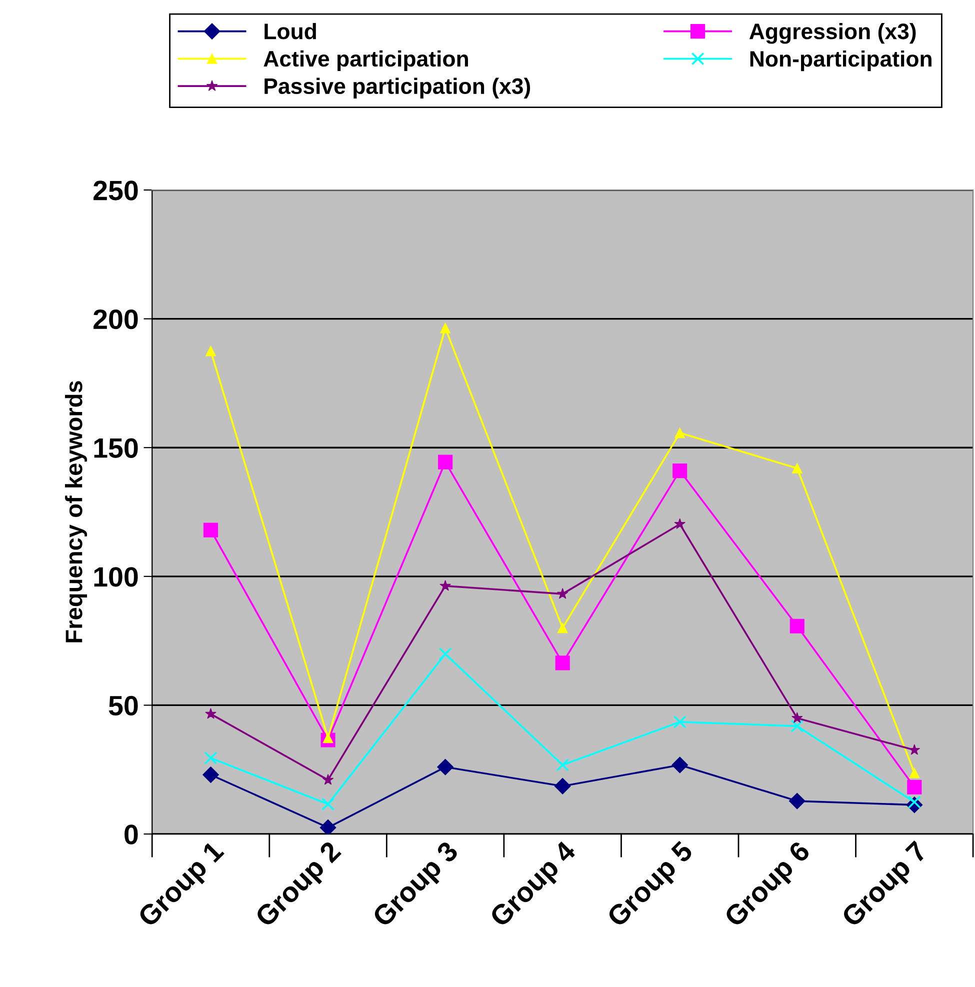  I want to click on y-tick-label: 100, so click(116, 577).